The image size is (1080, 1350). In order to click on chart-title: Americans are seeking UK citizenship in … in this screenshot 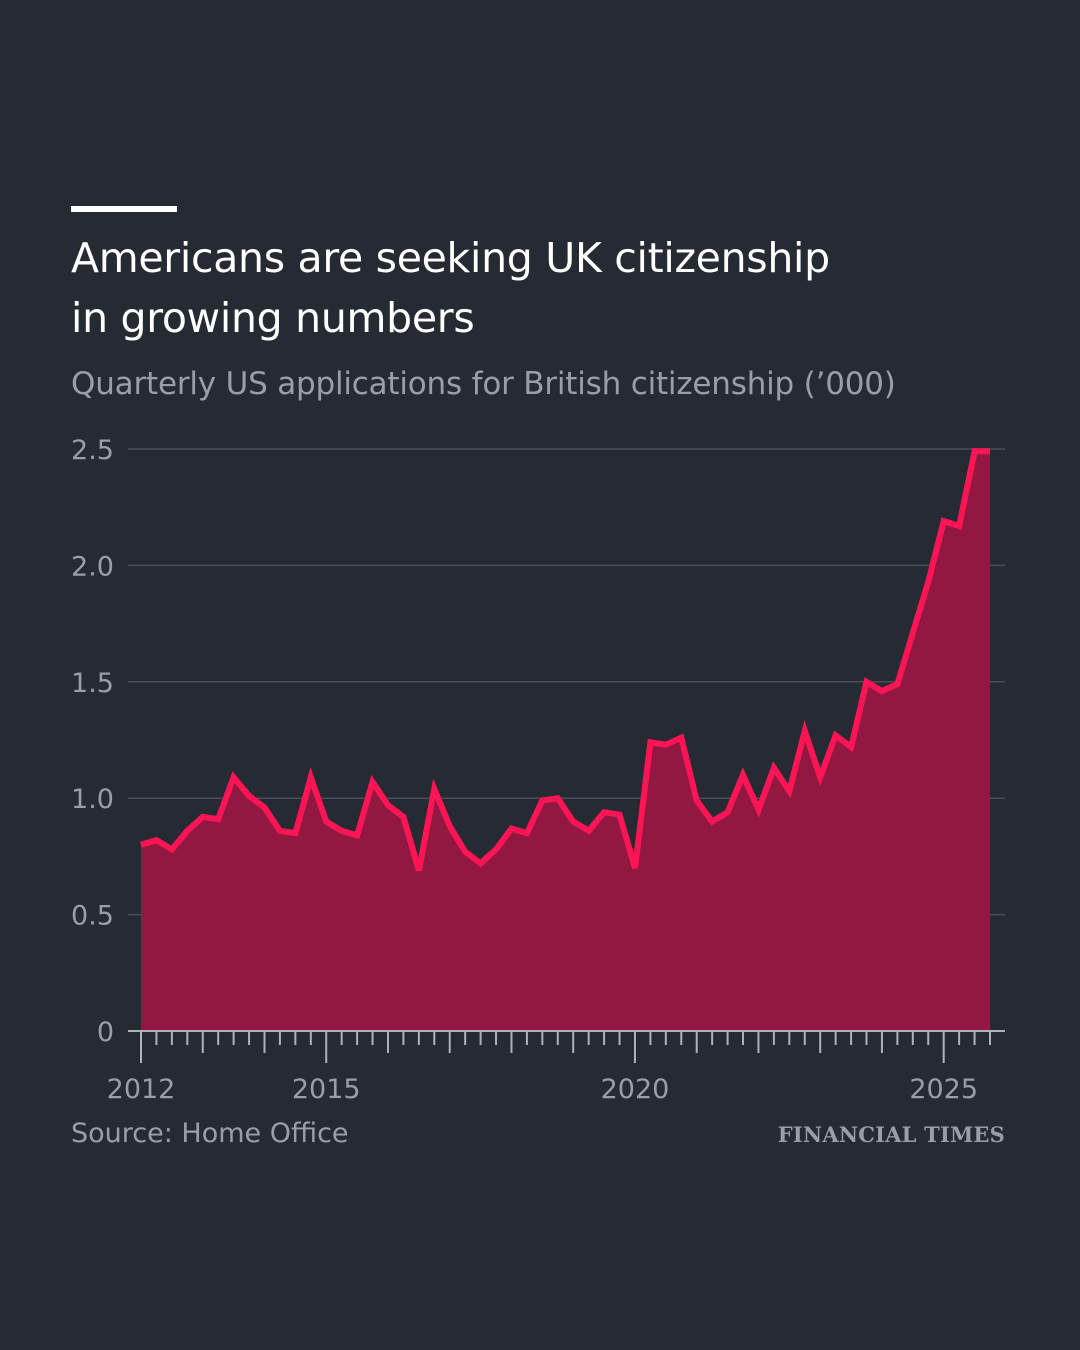, I will do `click(551, 288)`.